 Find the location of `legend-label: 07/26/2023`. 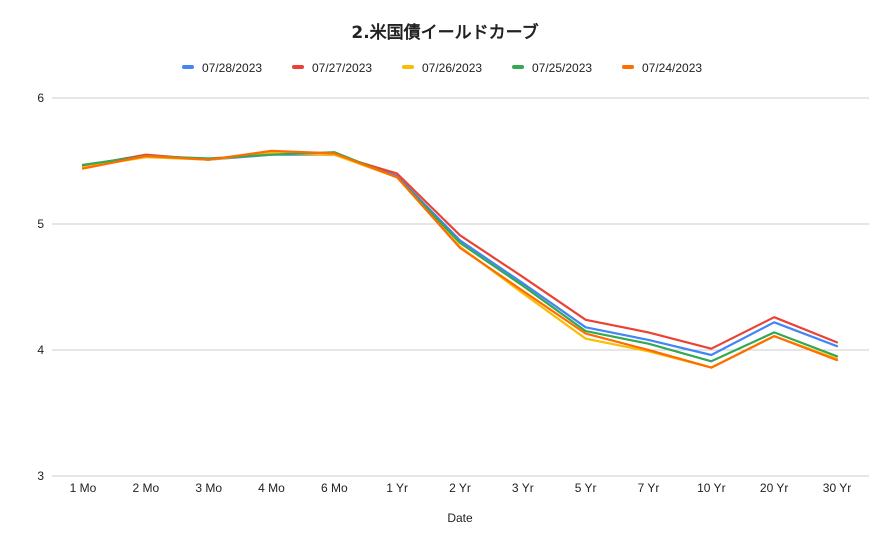

legend-label: 07/26/2023 is located at coordinates (452, 68).